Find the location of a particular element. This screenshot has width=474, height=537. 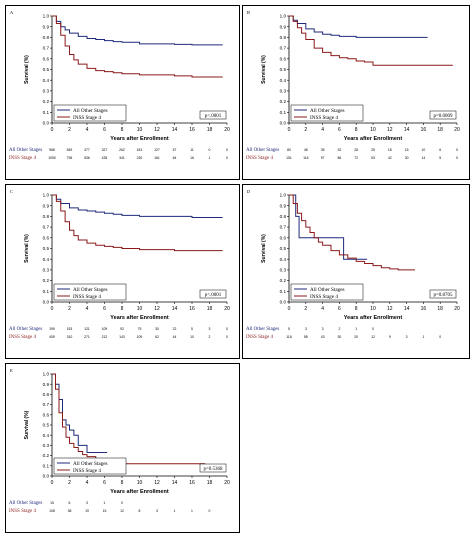

panel-label: C is located at coordinates (11, 191).